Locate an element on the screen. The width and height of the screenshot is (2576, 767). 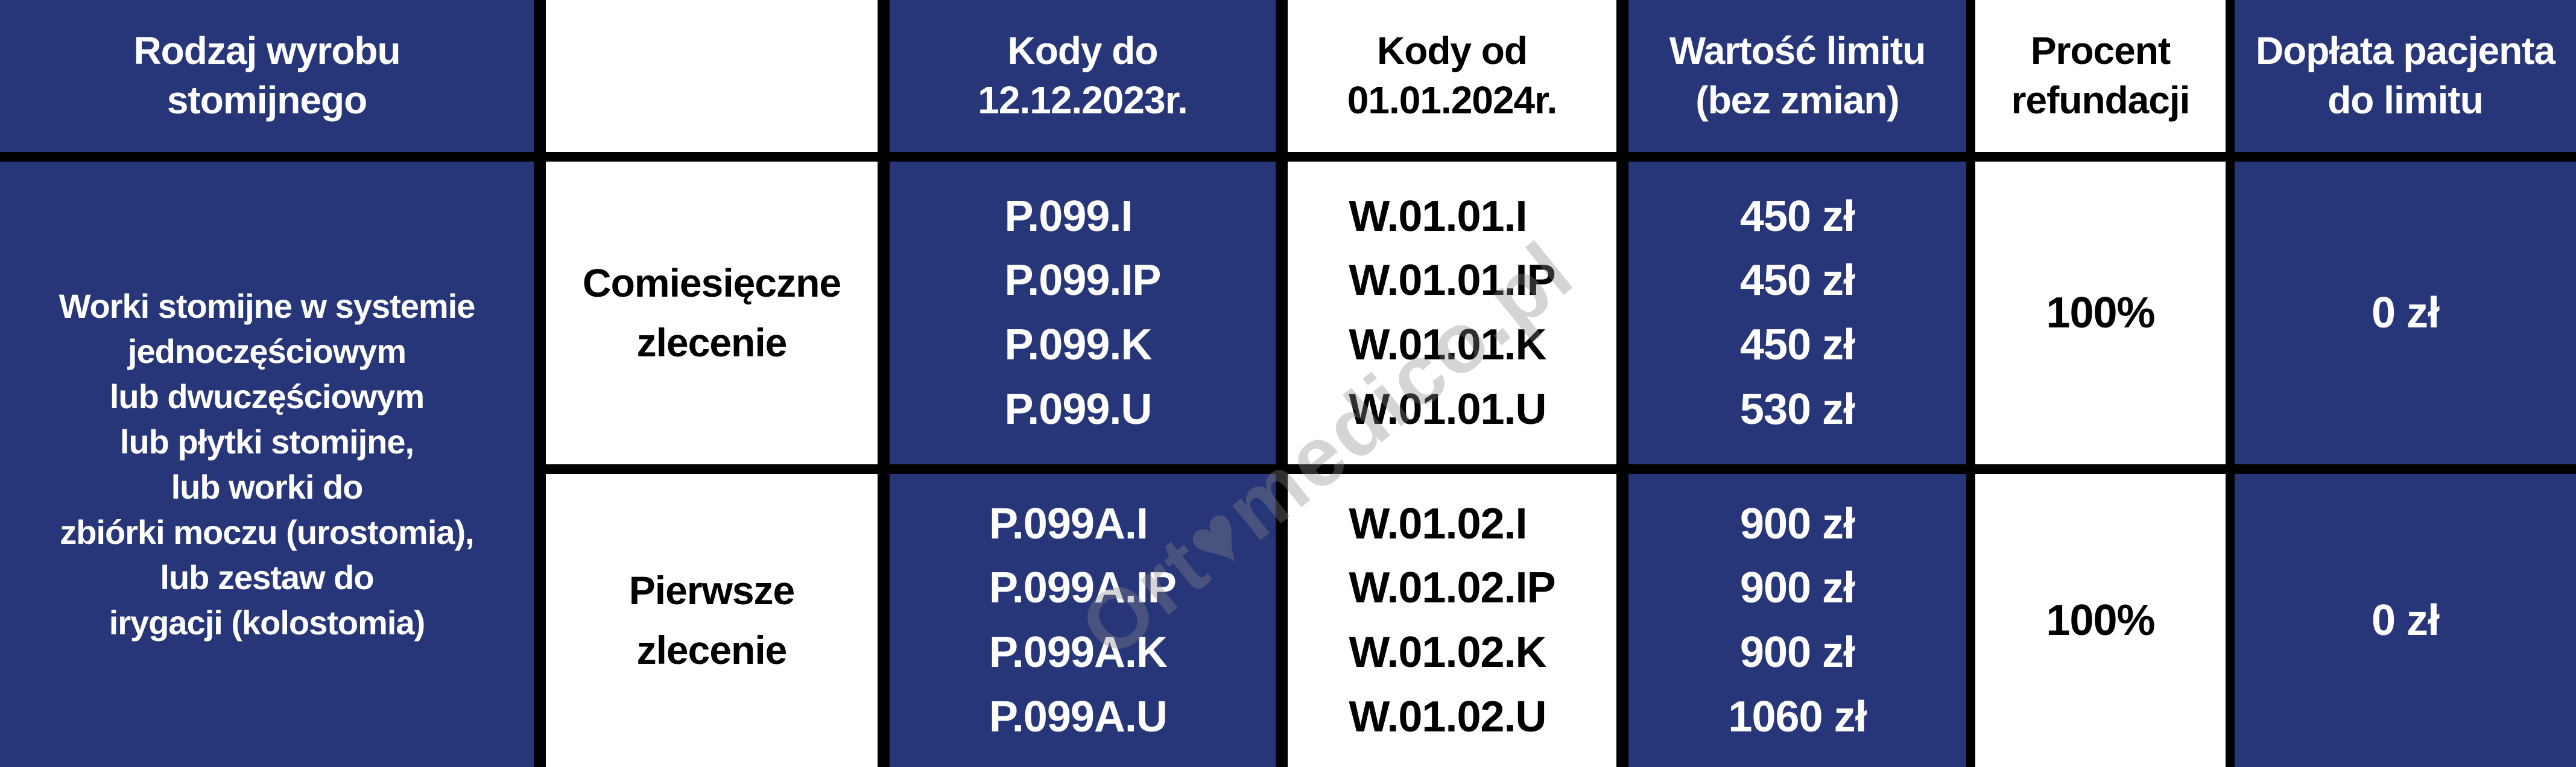
cell-limit-row1: 450 zł 450 zł 450 zł 530 zł is located at coordinates (1797, 313).